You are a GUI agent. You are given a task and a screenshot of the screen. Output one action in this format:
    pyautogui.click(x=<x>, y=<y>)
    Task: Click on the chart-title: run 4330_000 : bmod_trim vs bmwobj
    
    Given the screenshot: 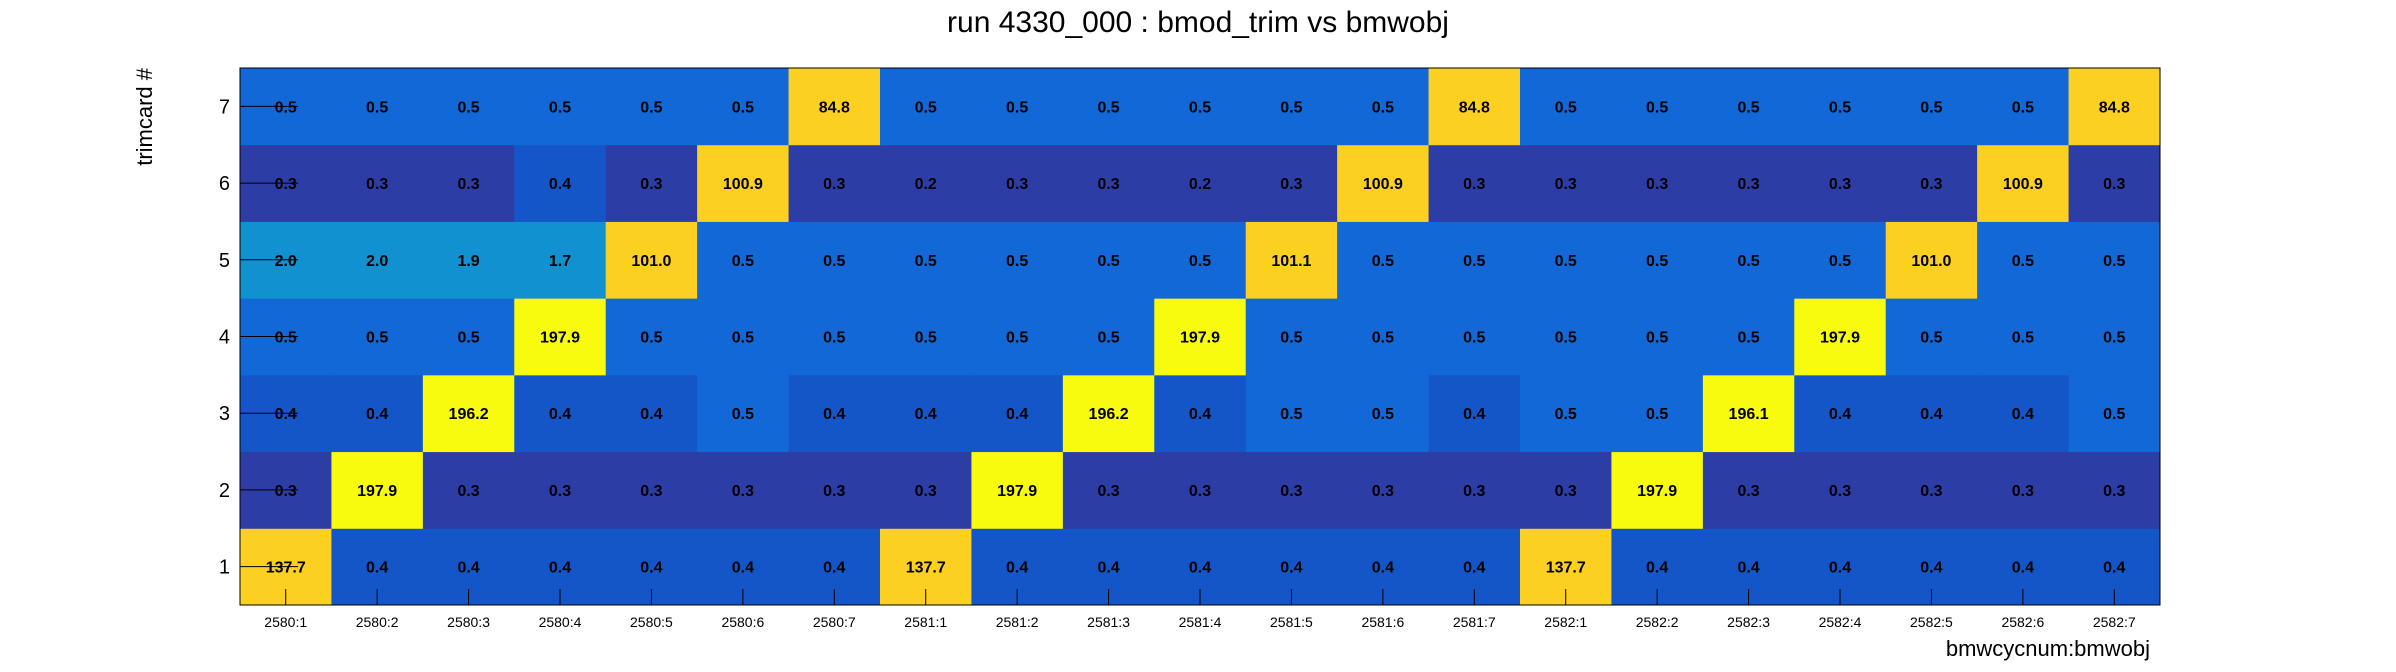 What is the action you would take?
    pyautogui.click(x=1198, y=22)
    